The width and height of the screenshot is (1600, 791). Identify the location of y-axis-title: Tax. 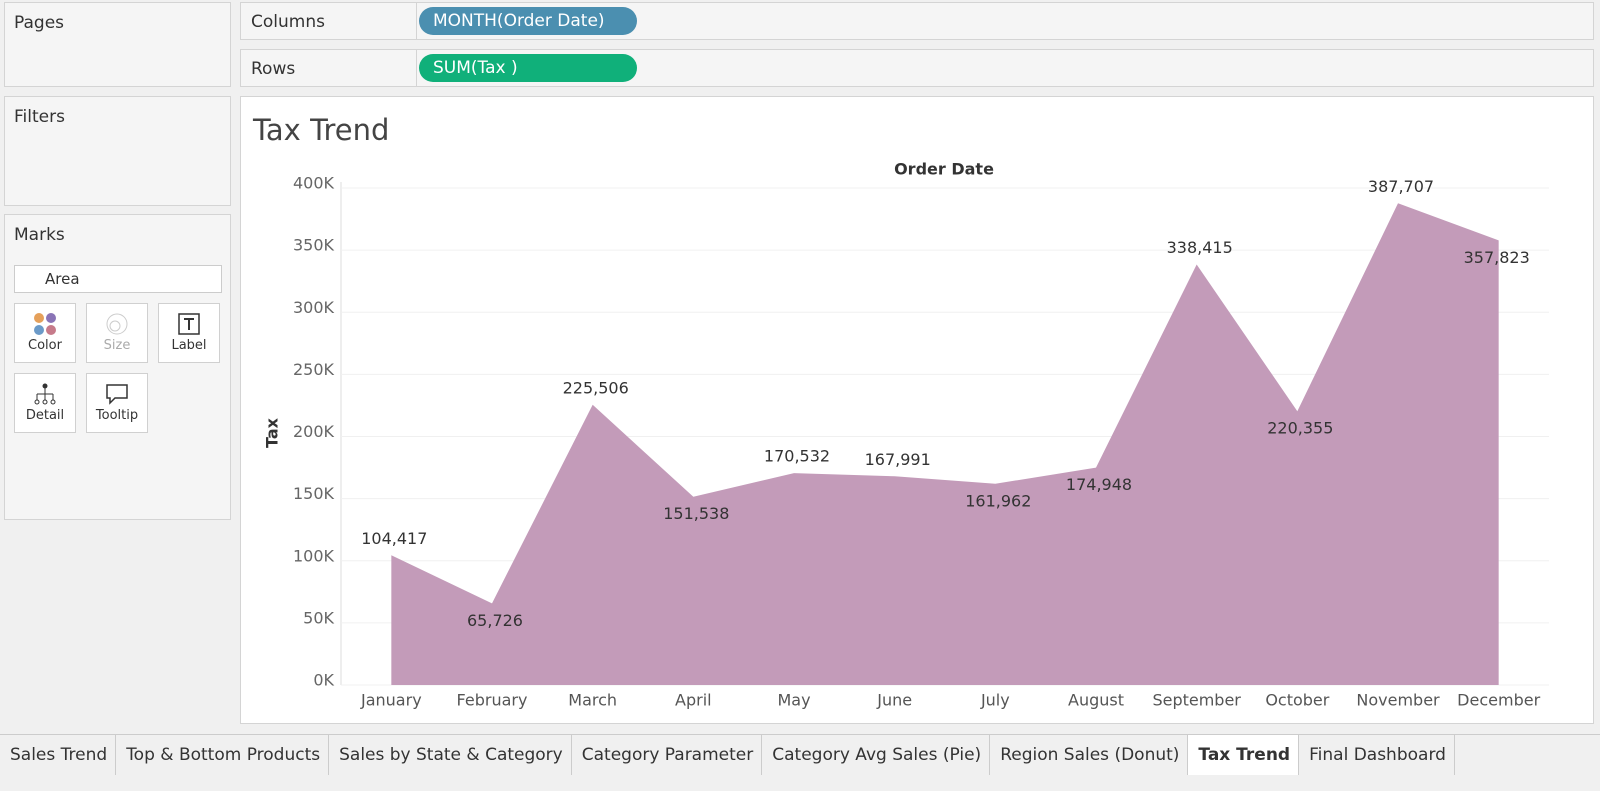
(272, 432).